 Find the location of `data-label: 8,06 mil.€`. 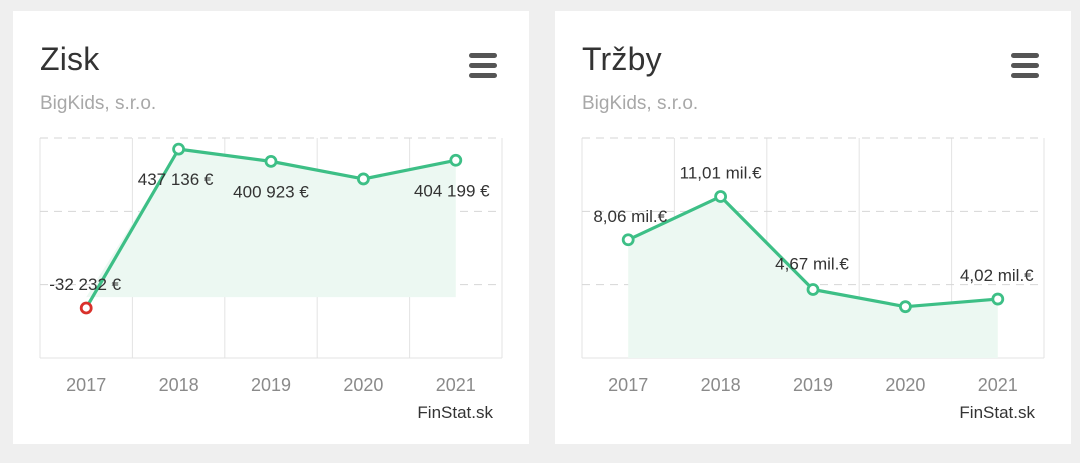

data-label: 8,06 mil.€ is located at coordinates (630, 216).